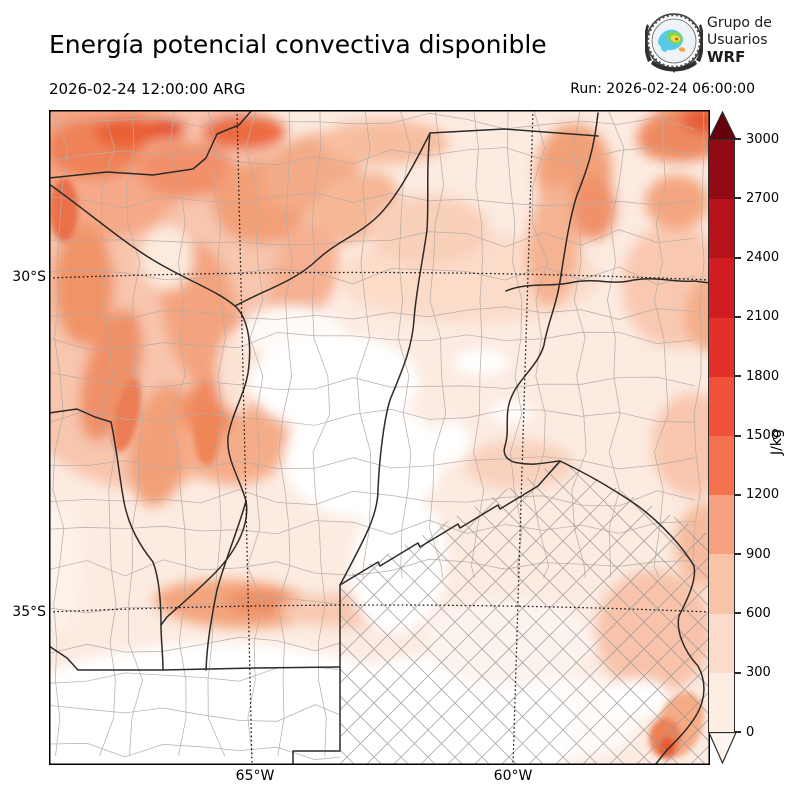  What do you see at coordinates (255, 776) in the screenshot?
I see `lon-label-65w: 65°W` at bounding box center [255, 776].